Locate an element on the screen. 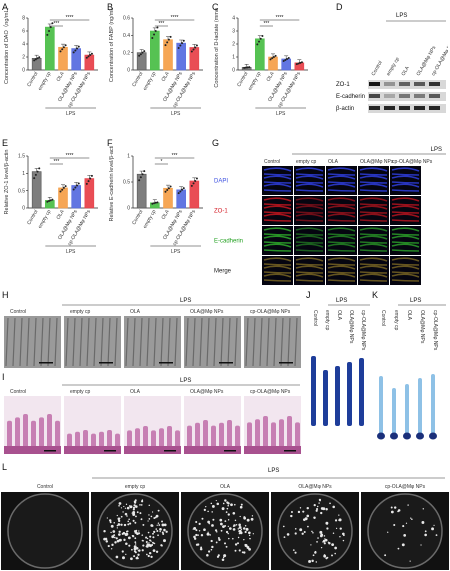 The height and width of the screenshot is (571, 450). tem-column-label: empty cp is located at coordinates (80, 312).